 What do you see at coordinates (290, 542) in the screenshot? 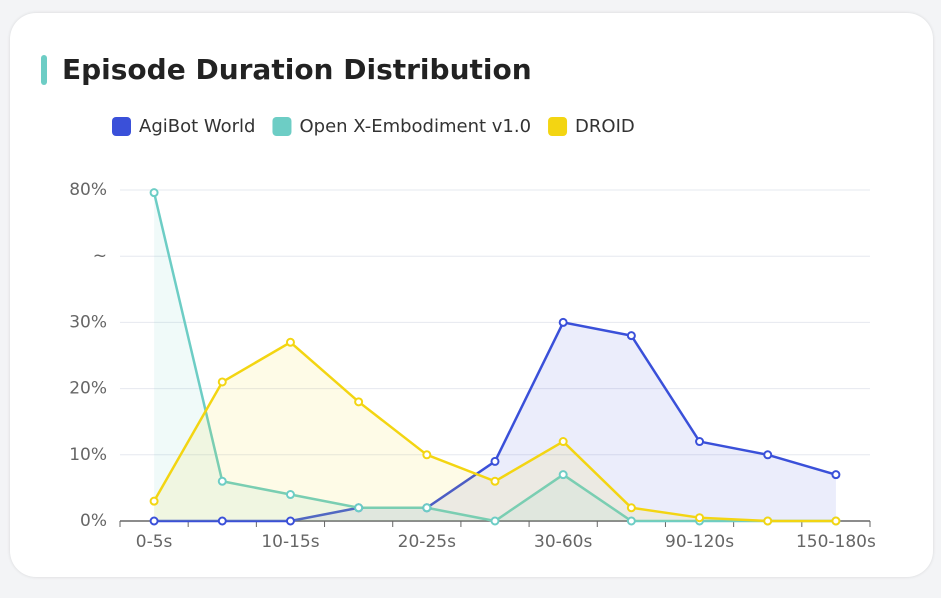
I see `x-tick-label: 10-15s` at bounding box center [290, 542].